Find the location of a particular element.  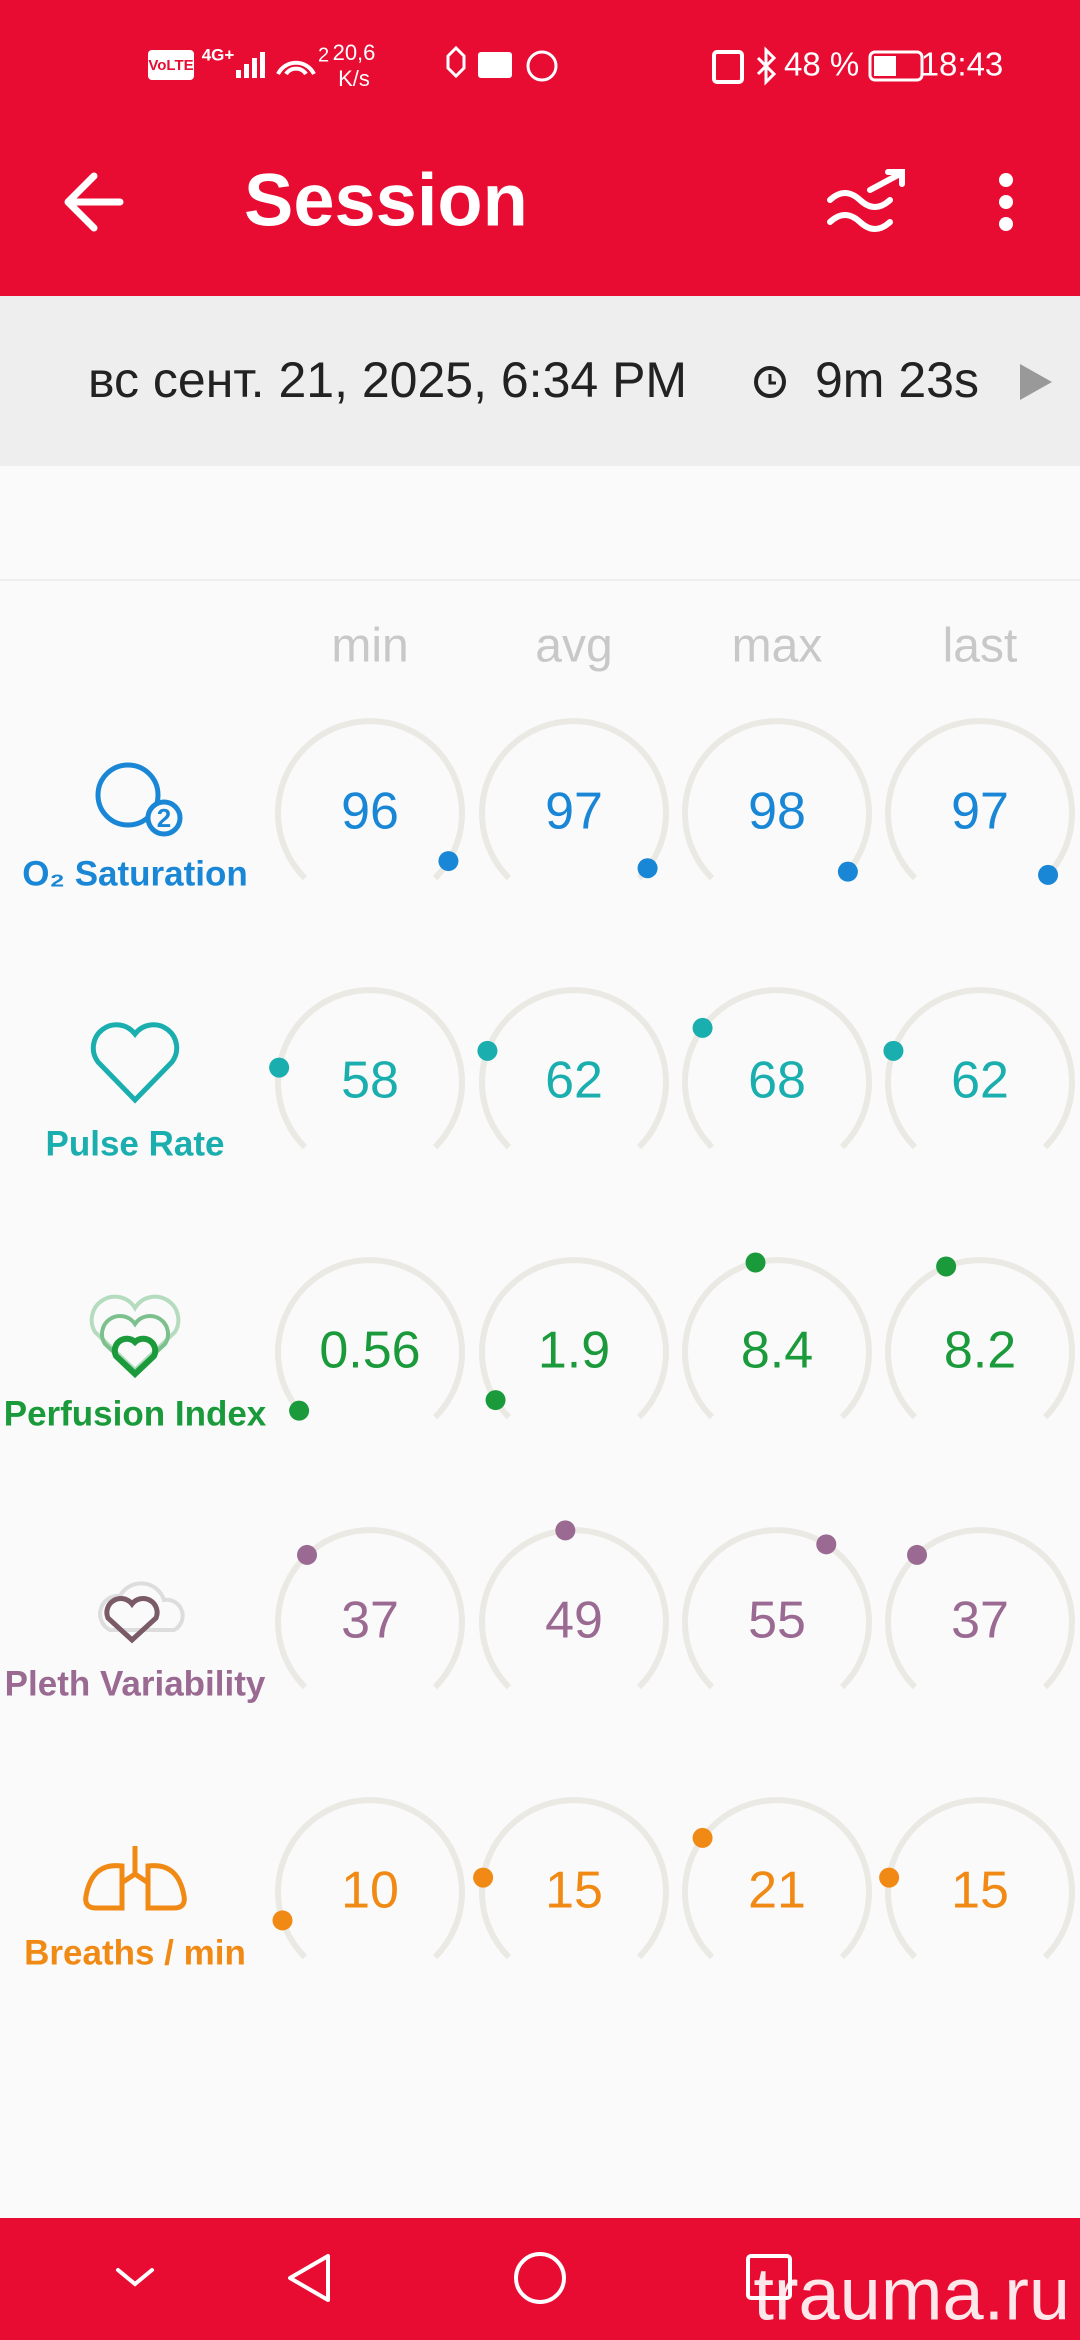

row-label: Perfusion Index is located at coordinates (135, 1413).